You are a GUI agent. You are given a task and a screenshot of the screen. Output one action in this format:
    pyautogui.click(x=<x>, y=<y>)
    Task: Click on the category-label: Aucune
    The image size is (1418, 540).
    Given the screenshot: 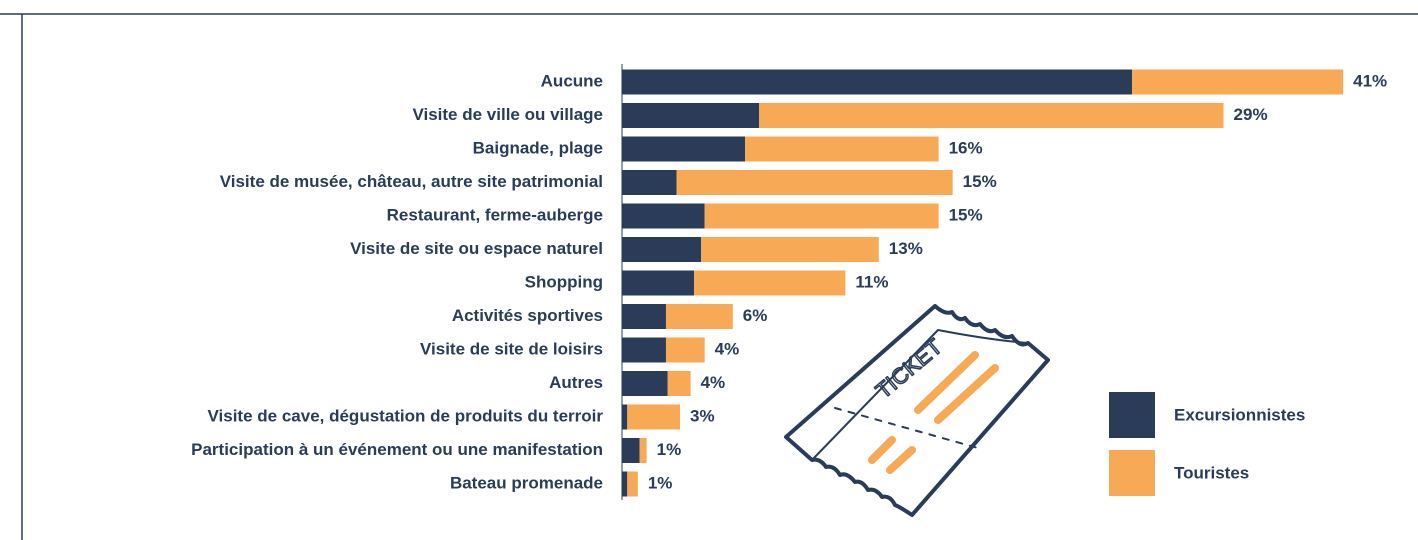 What is the action you would take?
    pyautogui.click(x=572, y=80)
    